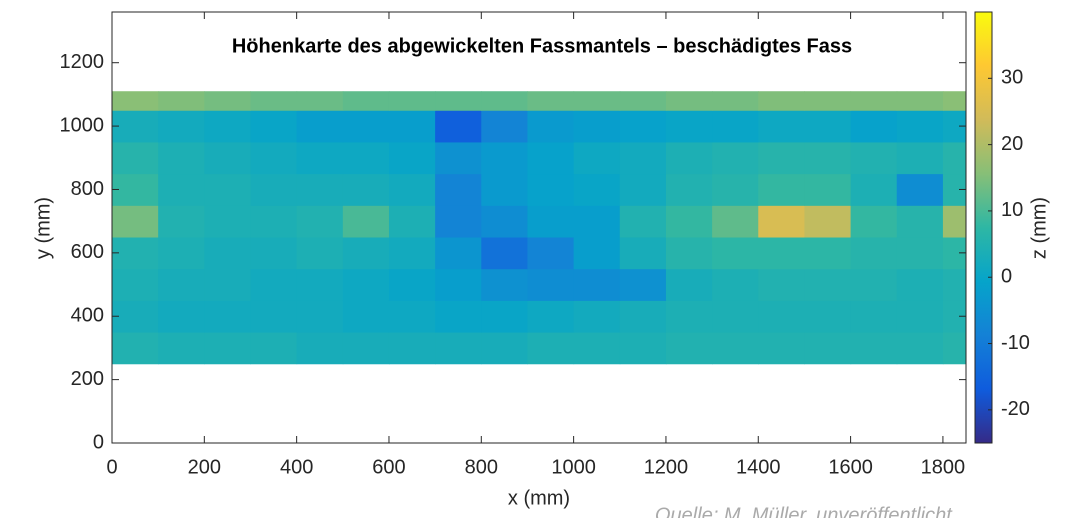 This screenshot has height=518, width=1074. I want to click on x-axis-label: x (mm), so click(539, 498).